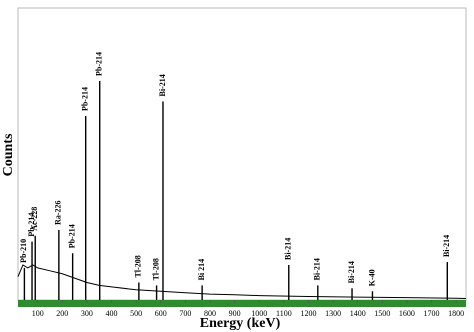  Describe the element at coordinates (112, 313) in the screenshot. I see `x-tick-label: 400` at that location.